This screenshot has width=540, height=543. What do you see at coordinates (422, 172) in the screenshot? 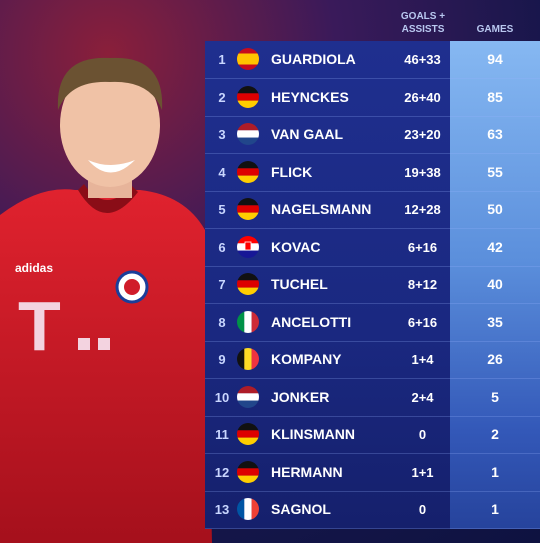
I see `goals-assists: 19+38` at bounding box center [422, 172].